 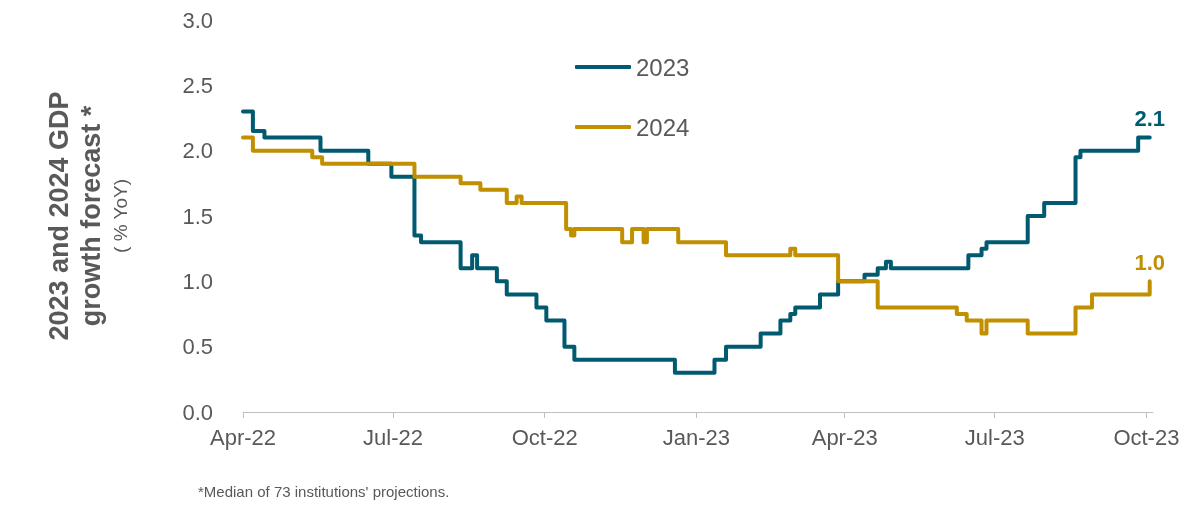 What do you see at coordinates (844, 437) in the screenshot?
I see `x-tick-label: Apr-23` at bounding box center [844, 437].